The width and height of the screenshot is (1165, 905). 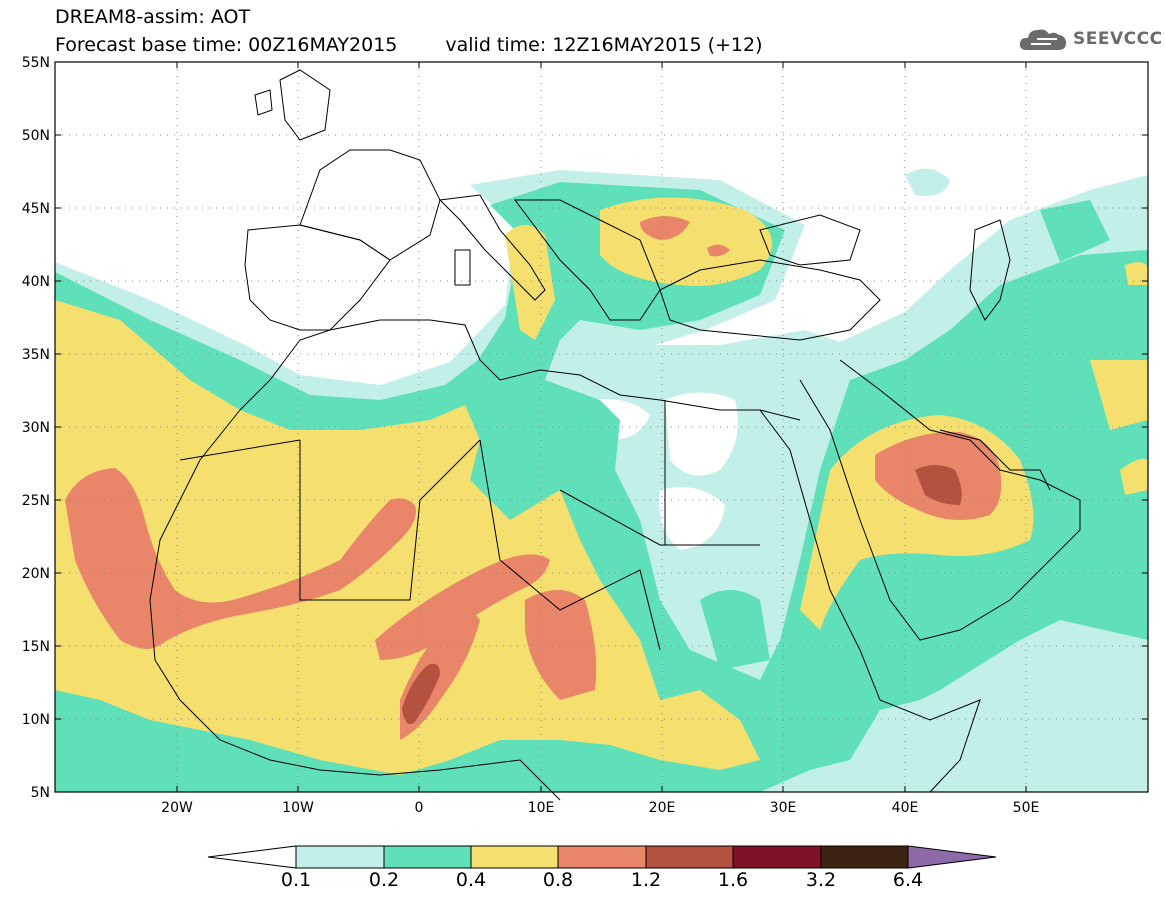 I want to click on seevccc-logo: SEEVCCC, so click(x=1090, y=39).